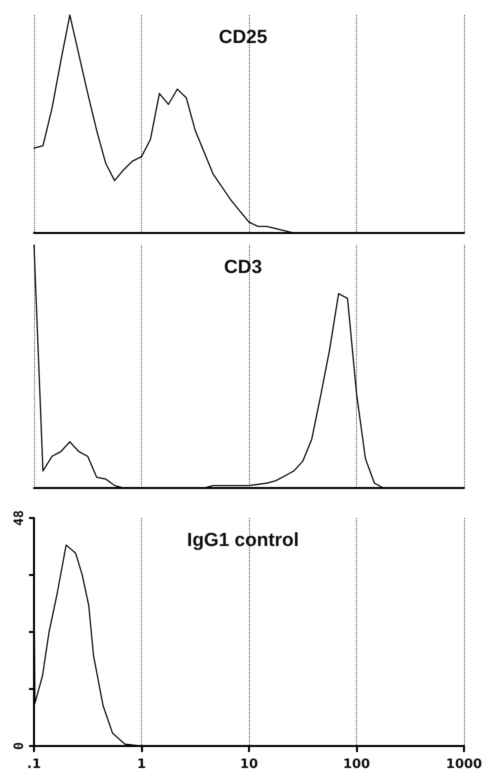 Image resolution: width=486 pixels, height=776 pixels. I want to click on x-tick-label: 1, so click(141, 764).